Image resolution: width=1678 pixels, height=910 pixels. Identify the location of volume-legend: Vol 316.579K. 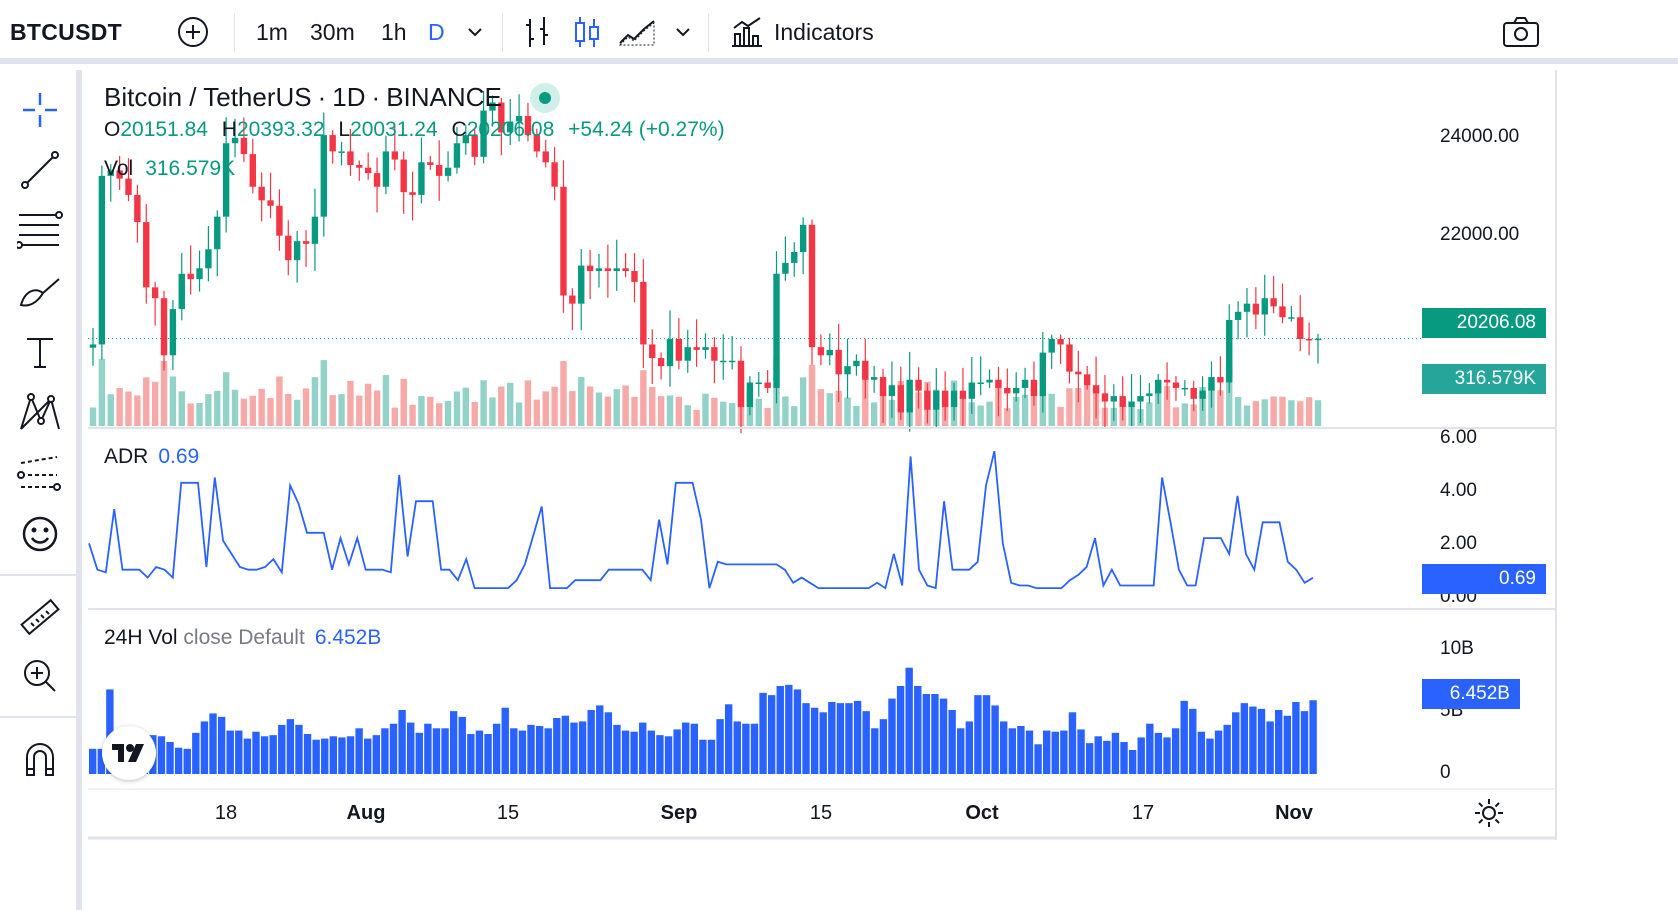
(169, 169).